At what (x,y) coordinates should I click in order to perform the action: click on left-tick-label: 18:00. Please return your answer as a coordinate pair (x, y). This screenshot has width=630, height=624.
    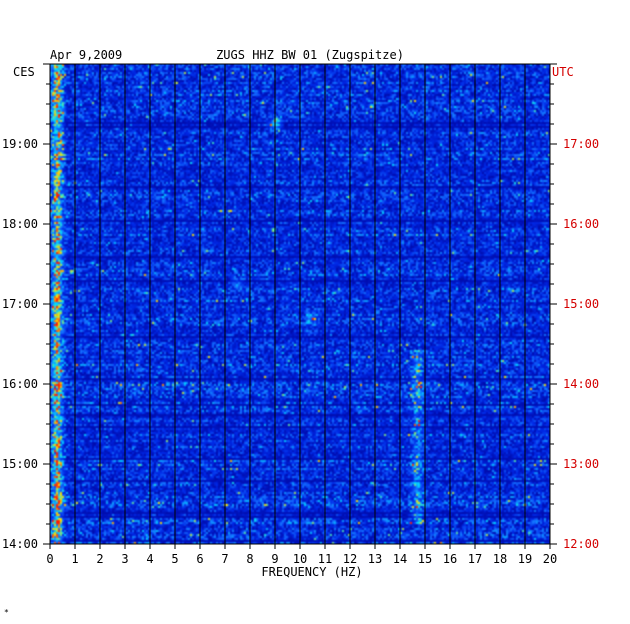
    Looking at the image, I should click on (20, 224).